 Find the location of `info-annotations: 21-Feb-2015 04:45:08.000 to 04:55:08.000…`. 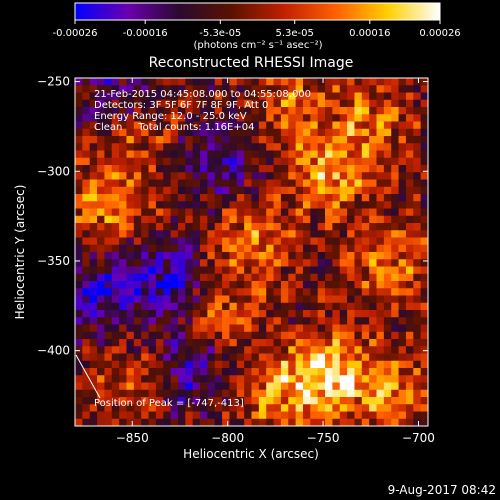

info-annotations: 21-Feb-2015 04:45:08.000 to 04:55:08.000… is located at coordinates (202, 111).